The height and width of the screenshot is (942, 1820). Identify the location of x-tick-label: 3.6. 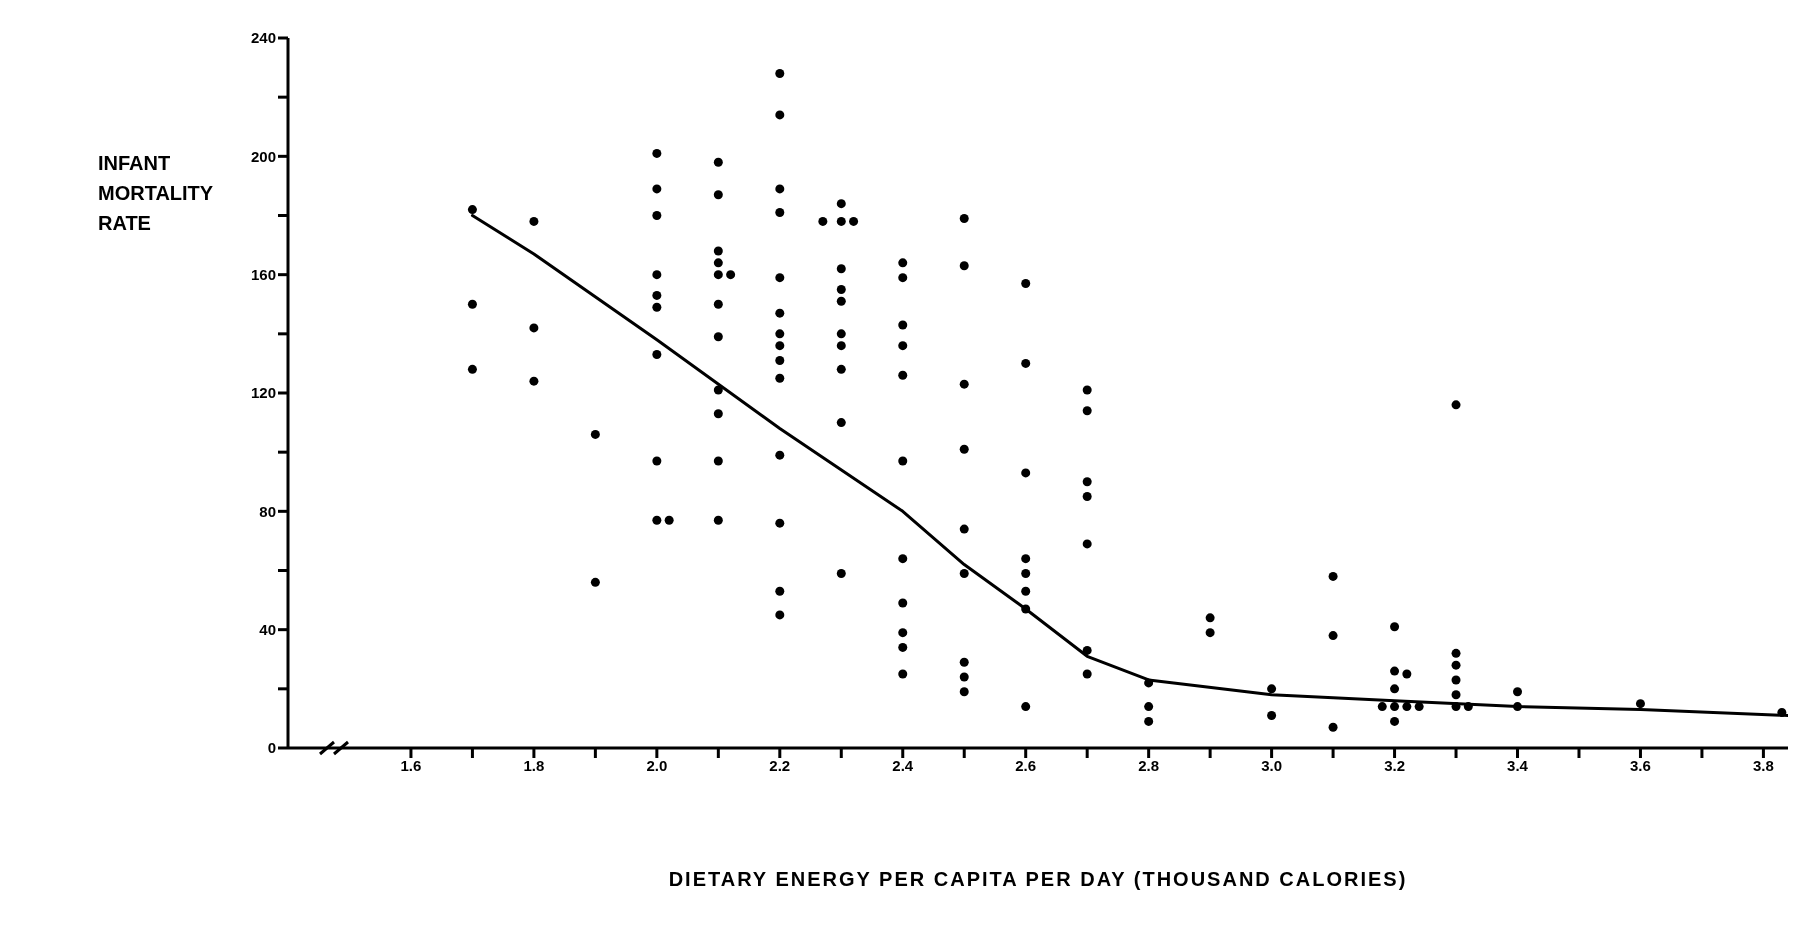
(1640, 765).